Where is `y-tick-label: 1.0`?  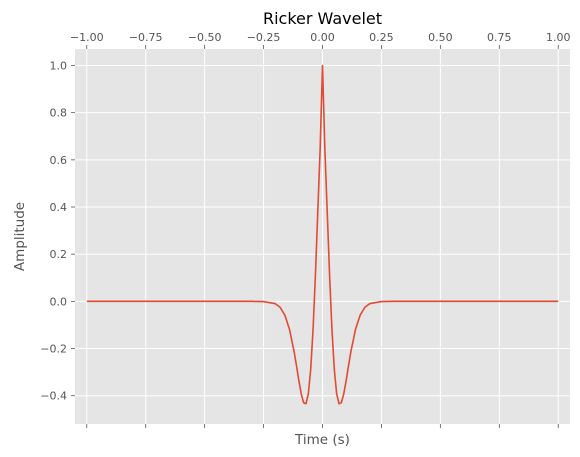
y-tick-label: 1.0 is located at coordinates (59, 66).